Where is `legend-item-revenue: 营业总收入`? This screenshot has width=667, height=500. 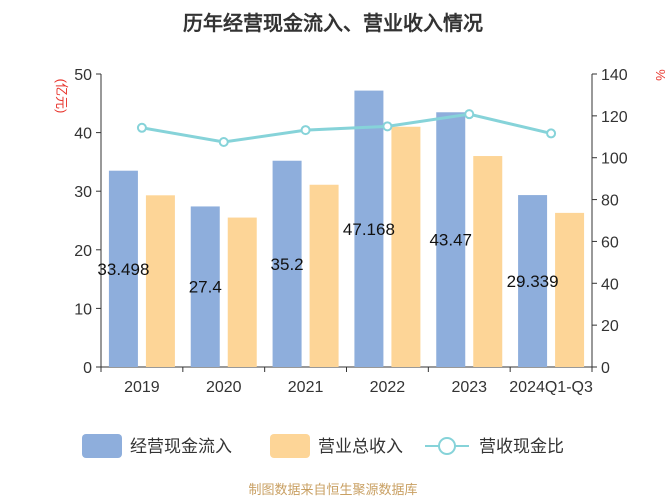 legend-item-revenue: 营业总收入 is located at coordinates (336, 446).